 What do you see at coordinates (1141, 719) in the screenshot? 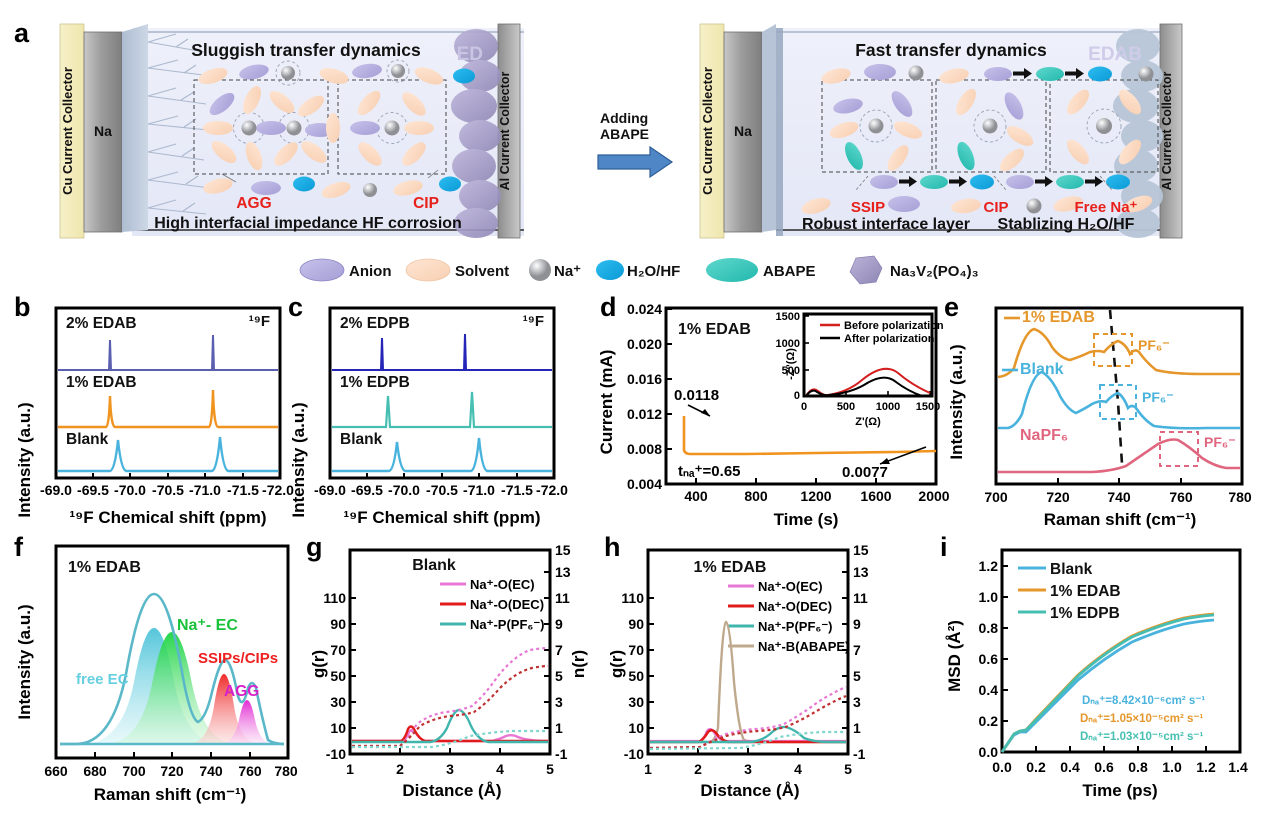
I see `panel-i-annot-edab: Dₙₐ⁺=1.05×10⁻⁵cm² s⁻¹` at bounding box center [1141, 719].